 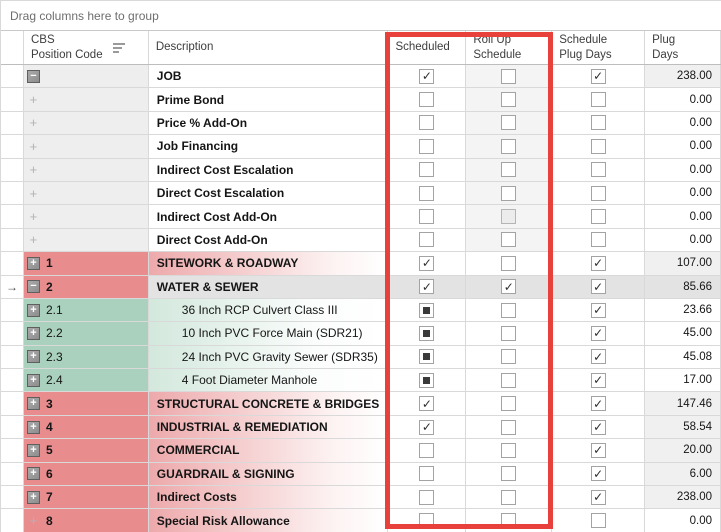 What do you see at coordinates (599, 47) in the screenshot?
I see `header-schedule-plug-days: Schedule Plug Days` at bounding box center [599, 47].